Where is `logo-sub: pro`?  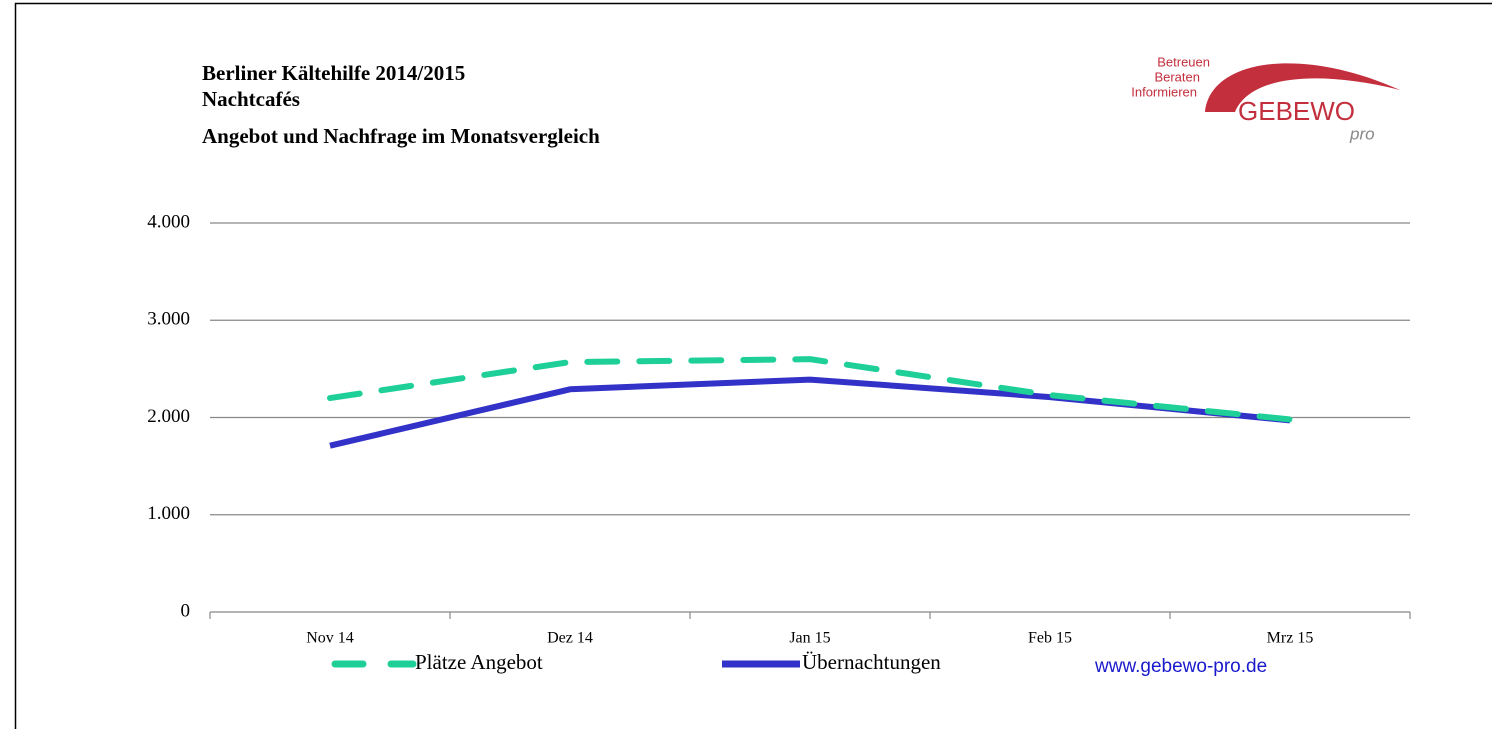
logo-sub: pro is located at coordinates (1362, 133).